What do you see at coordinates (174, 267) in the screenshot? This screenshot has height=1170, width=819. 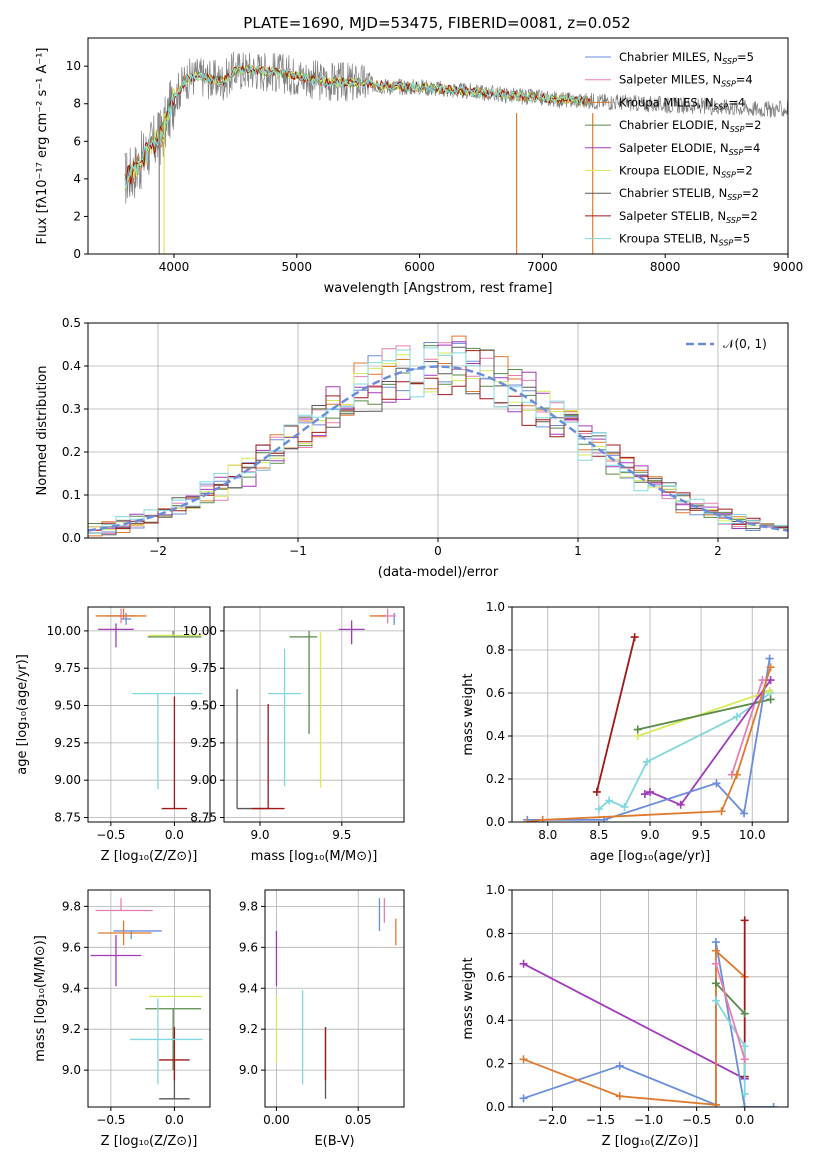 I see `x-tick-label: 4000` at bounding box center [174, 267].